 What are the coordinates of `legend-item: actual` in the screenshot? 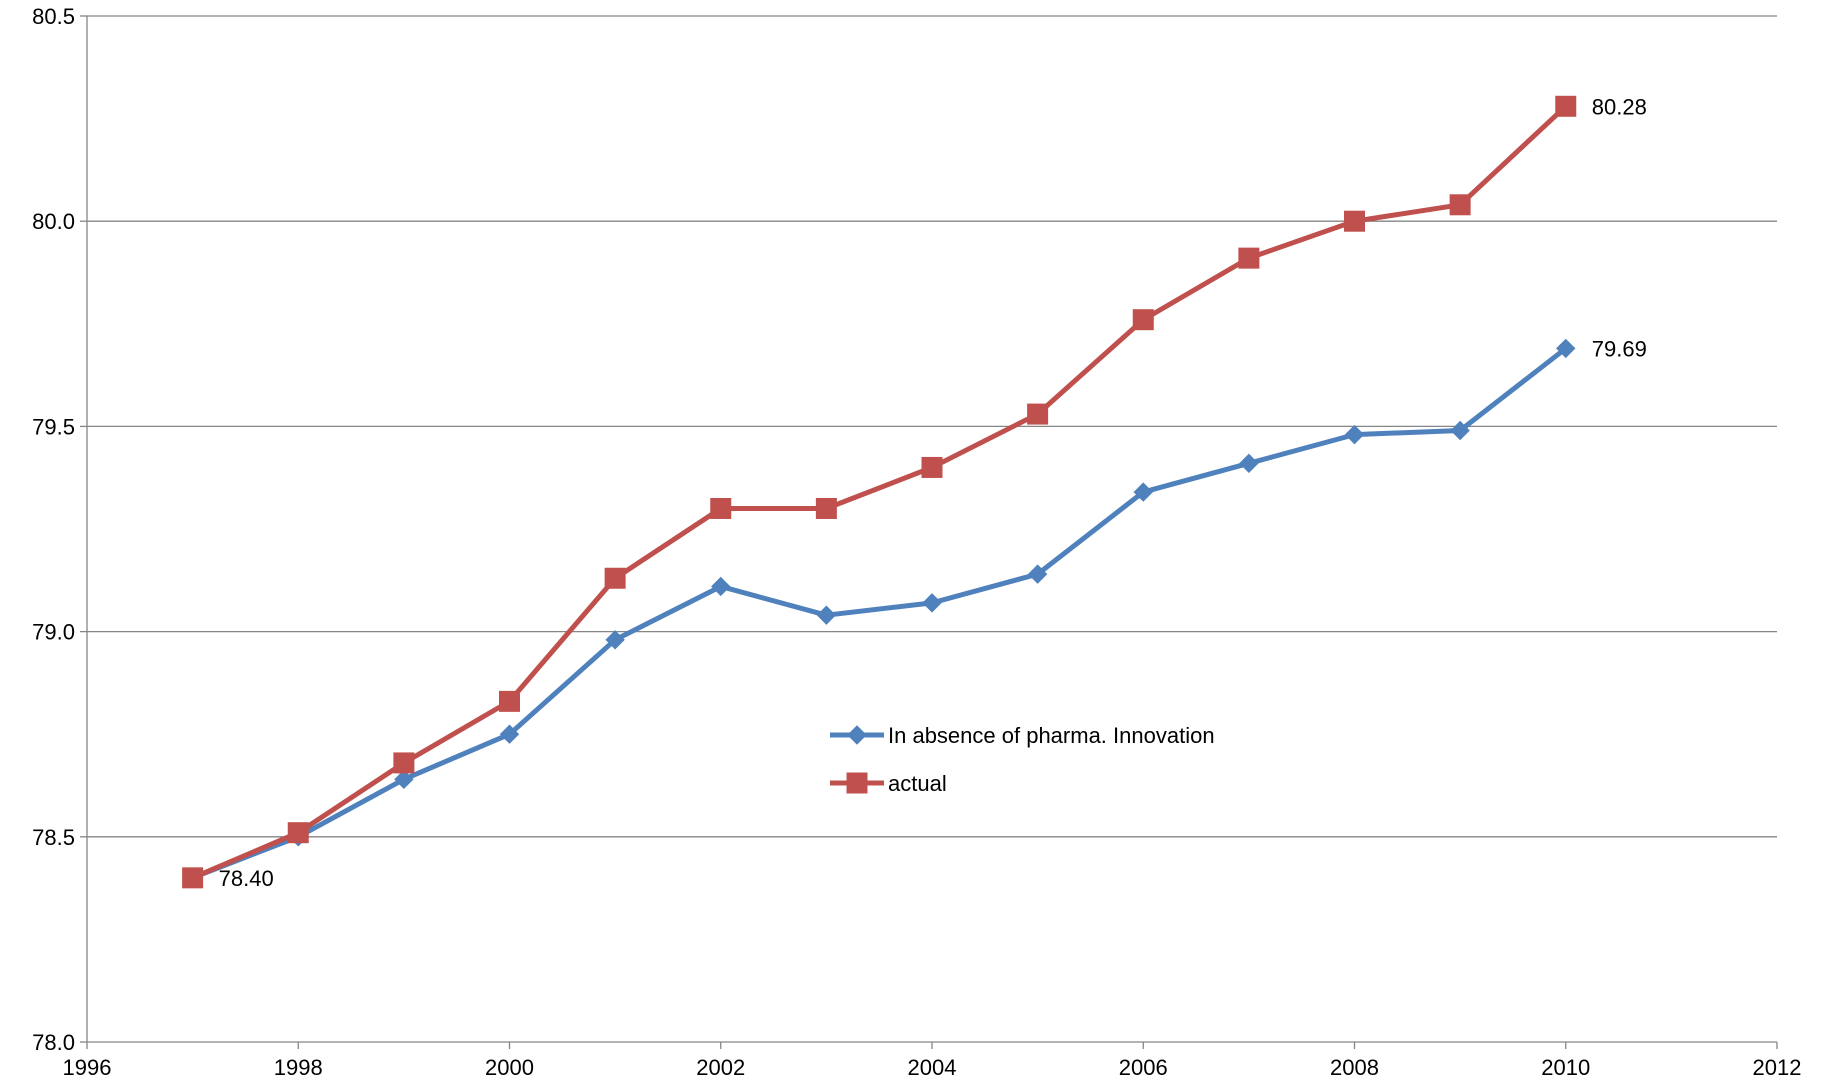 It's located at (888, 783).